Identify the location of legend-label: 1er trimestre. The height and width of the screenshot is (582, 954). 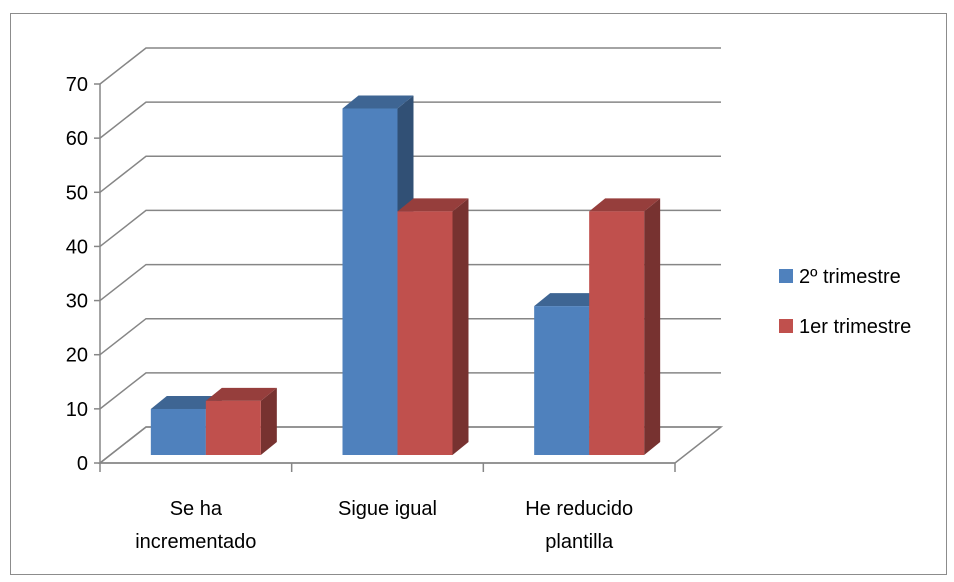
(855, 327).